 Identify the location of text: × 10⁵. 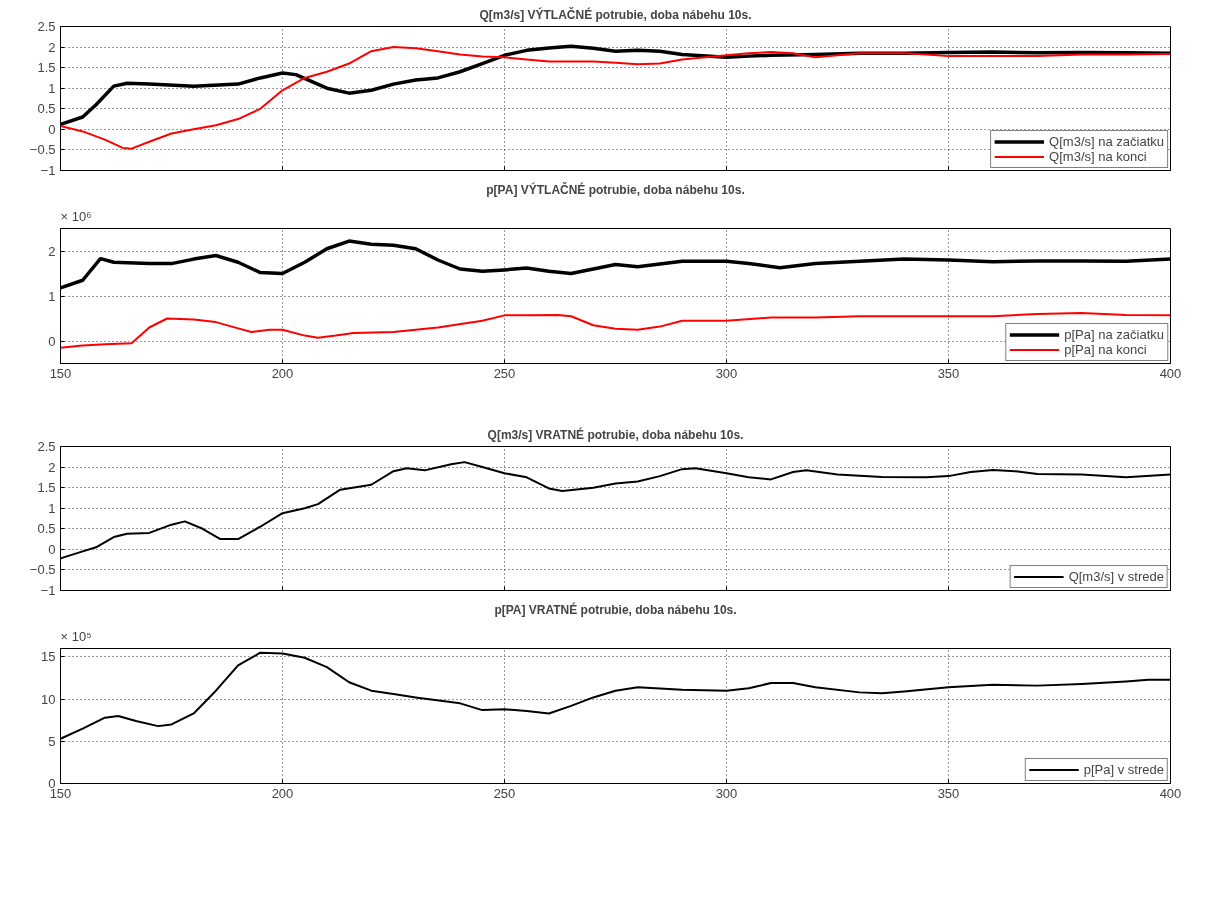
(76, 636).